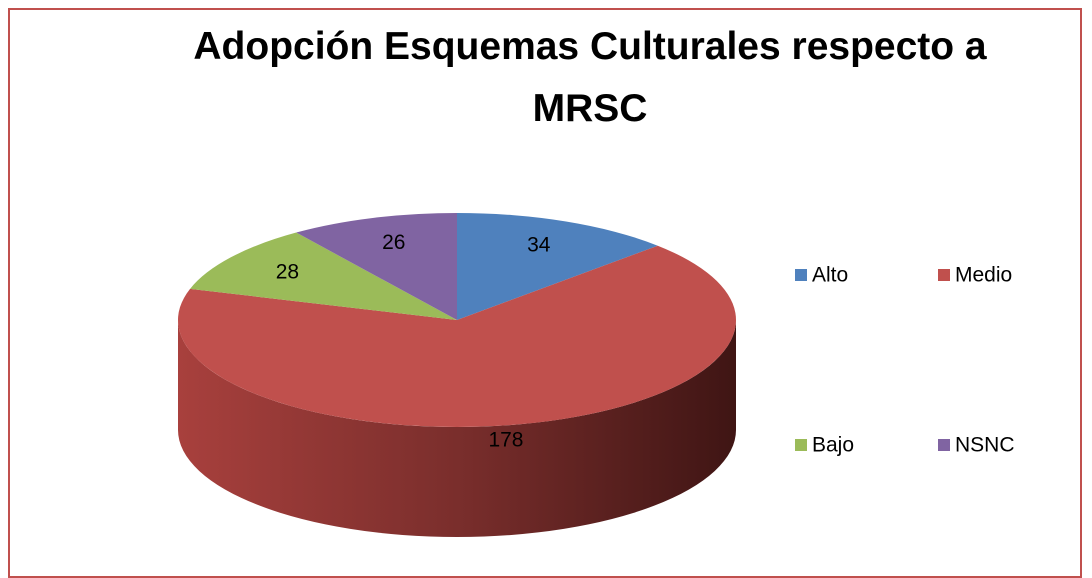  Describe the element at coordinates (830, 275) in the screenshot. I see `legend-label: Alto` at that location.